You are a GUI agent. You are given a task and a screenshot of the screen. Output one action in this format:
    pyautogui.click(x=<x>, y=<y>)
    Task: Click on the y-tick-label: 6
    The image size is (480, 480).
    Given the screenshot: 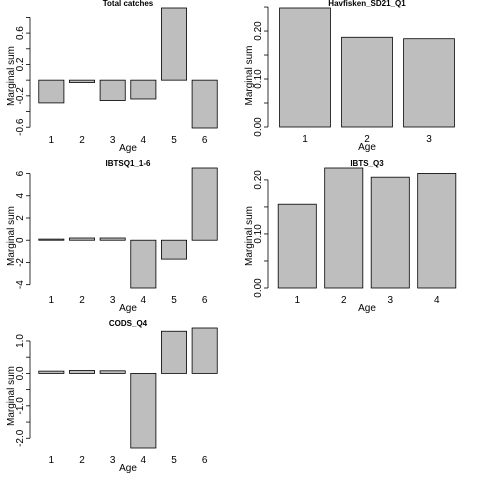 What is the action you would take?
    pyautogui.click(x=20, y=173)
    